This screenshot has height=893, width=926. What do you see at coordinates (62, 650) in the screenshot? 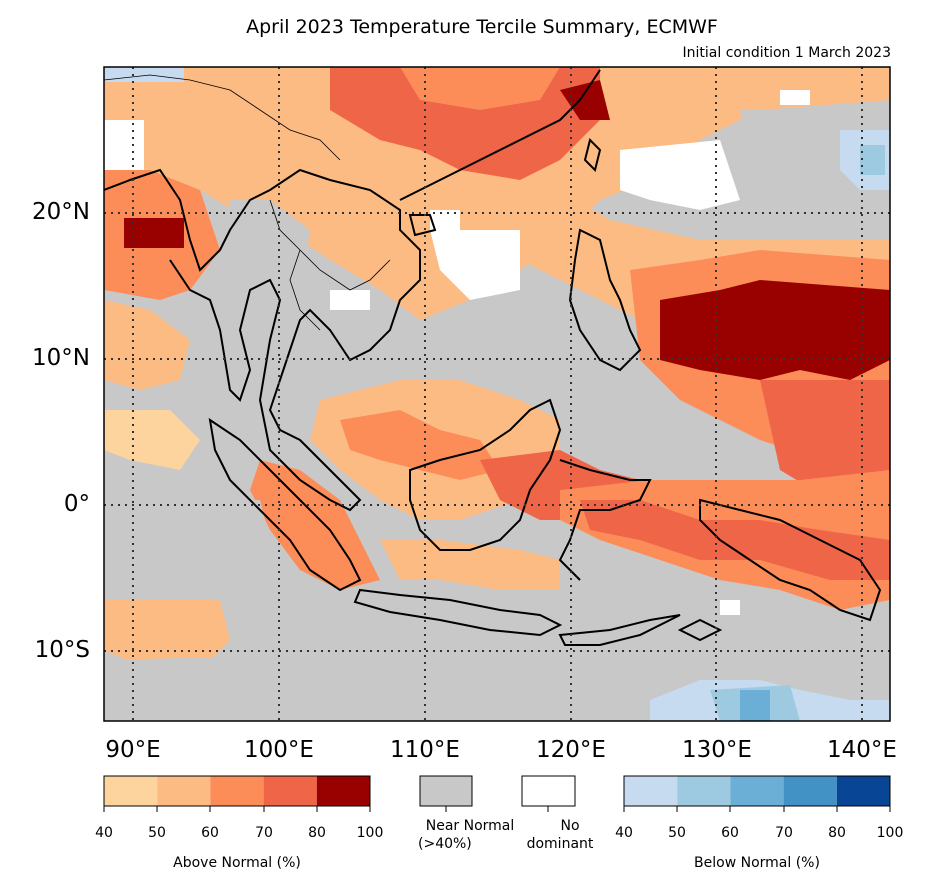
I see `lat-label-10s: 10°S` at bounding box center [62, 650].